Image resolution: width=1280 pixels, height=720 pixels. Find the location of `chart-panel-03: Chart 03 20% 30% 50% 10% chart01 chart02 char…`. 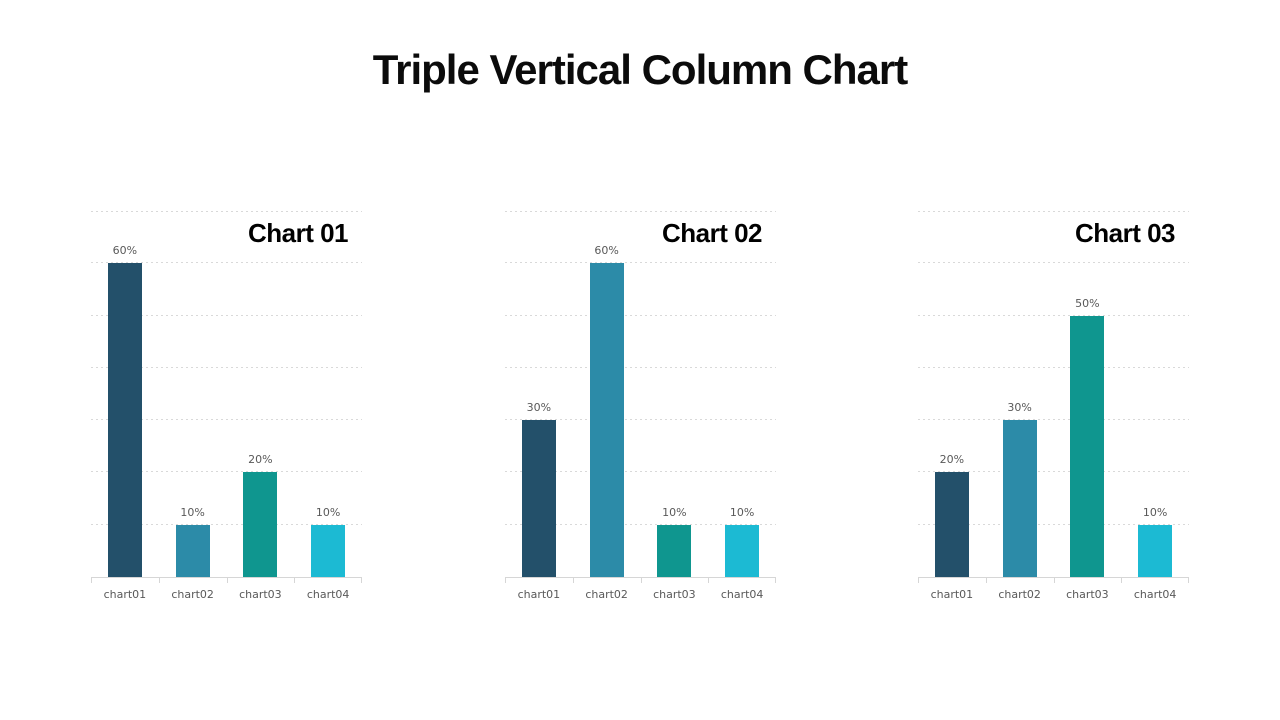

chart-panel-03: Chart 03 20% 30% 50% 10% chart01 chart02 char… is located at coordinates (1053, 411).